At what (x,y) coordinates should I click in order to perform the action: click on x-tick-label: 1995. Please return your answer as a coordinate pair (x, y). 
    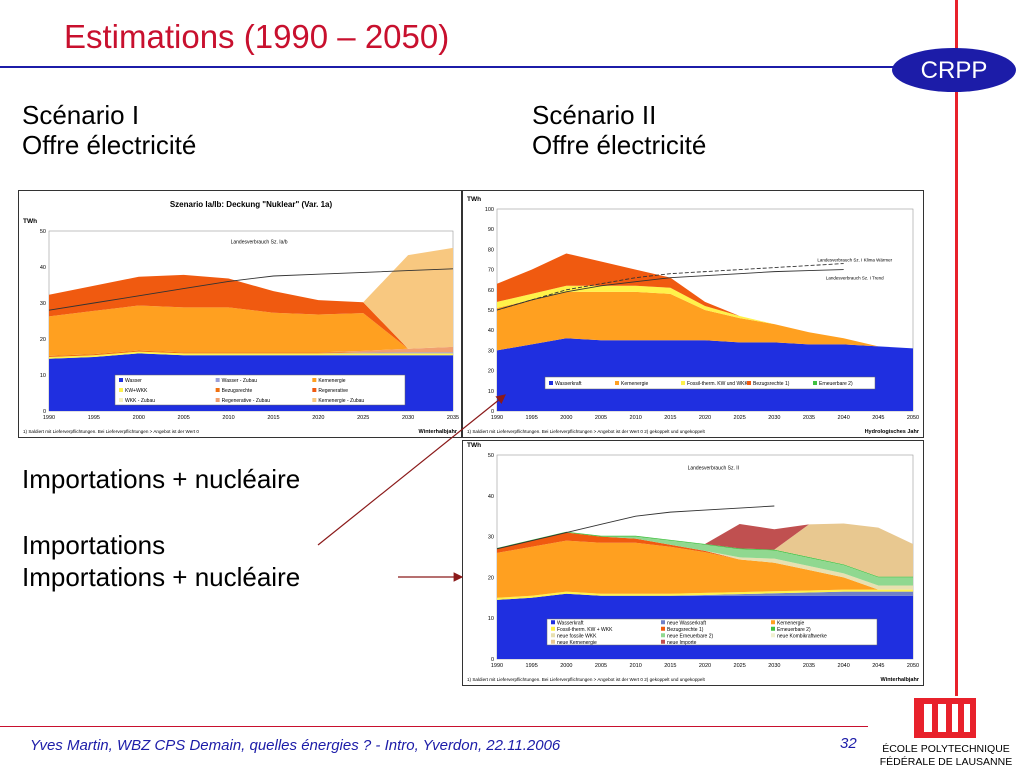
    Looking at the image, I should click on (532, 418).